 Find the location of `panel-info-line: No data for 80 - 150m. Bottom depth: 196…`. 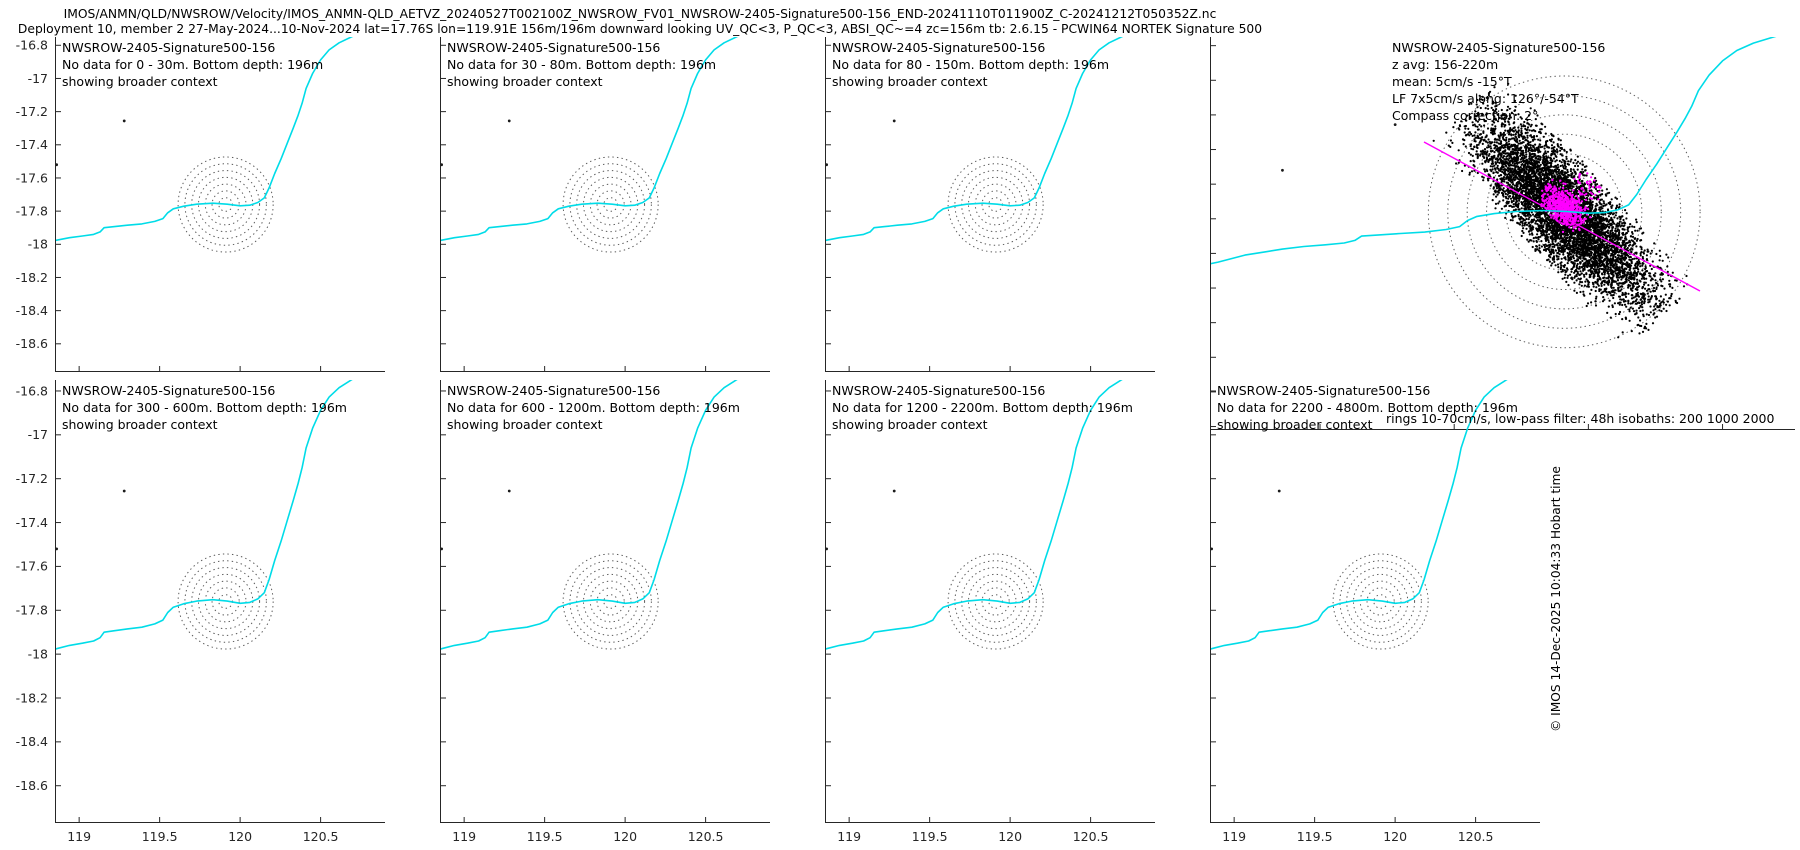

panel-info-line: No data for 80 - 150m. Bottom depth: 196… is located at coordinates (970, 64).